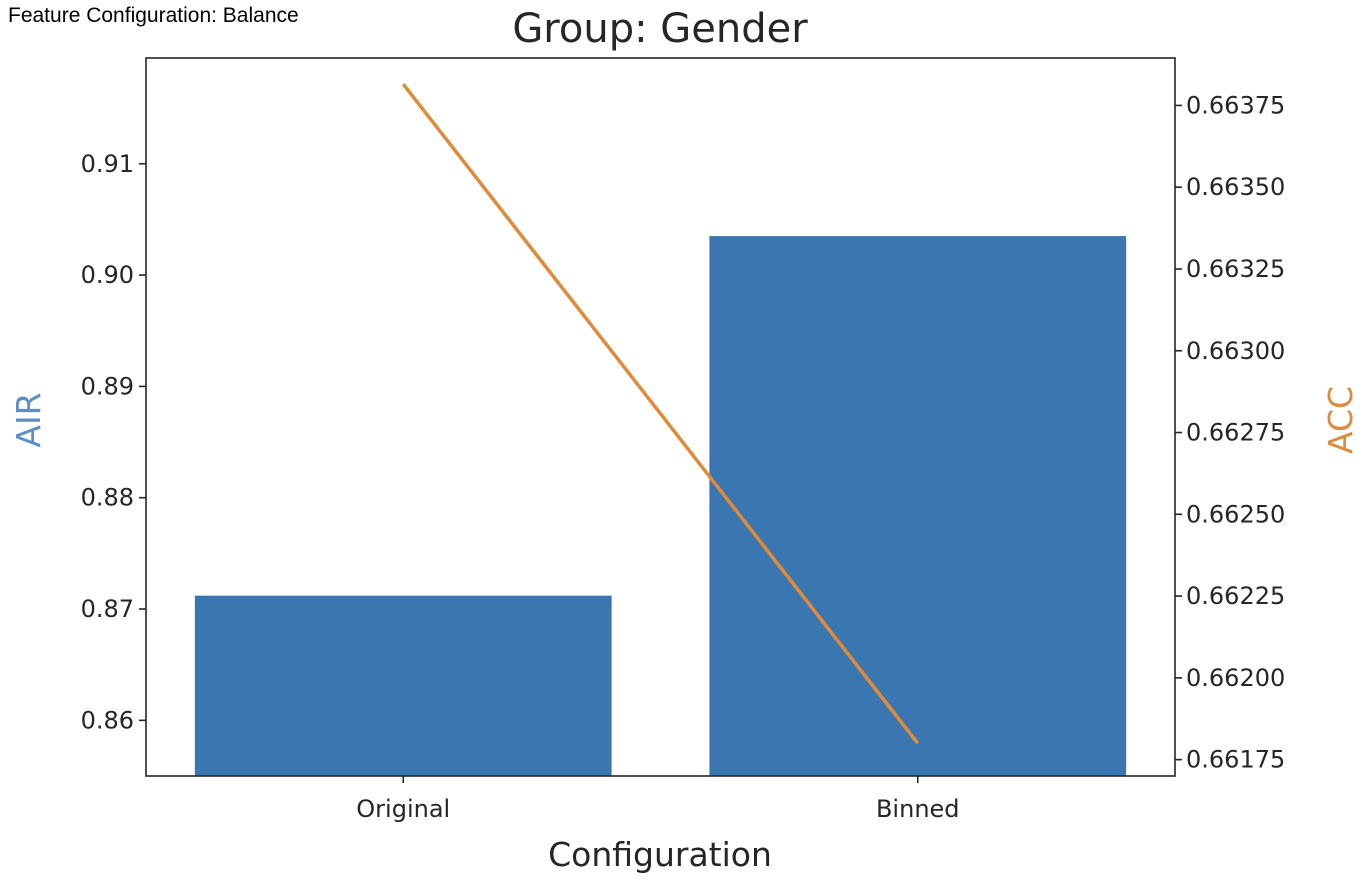  I want to click on left-tick-label: 0.86, so click(107, 720).